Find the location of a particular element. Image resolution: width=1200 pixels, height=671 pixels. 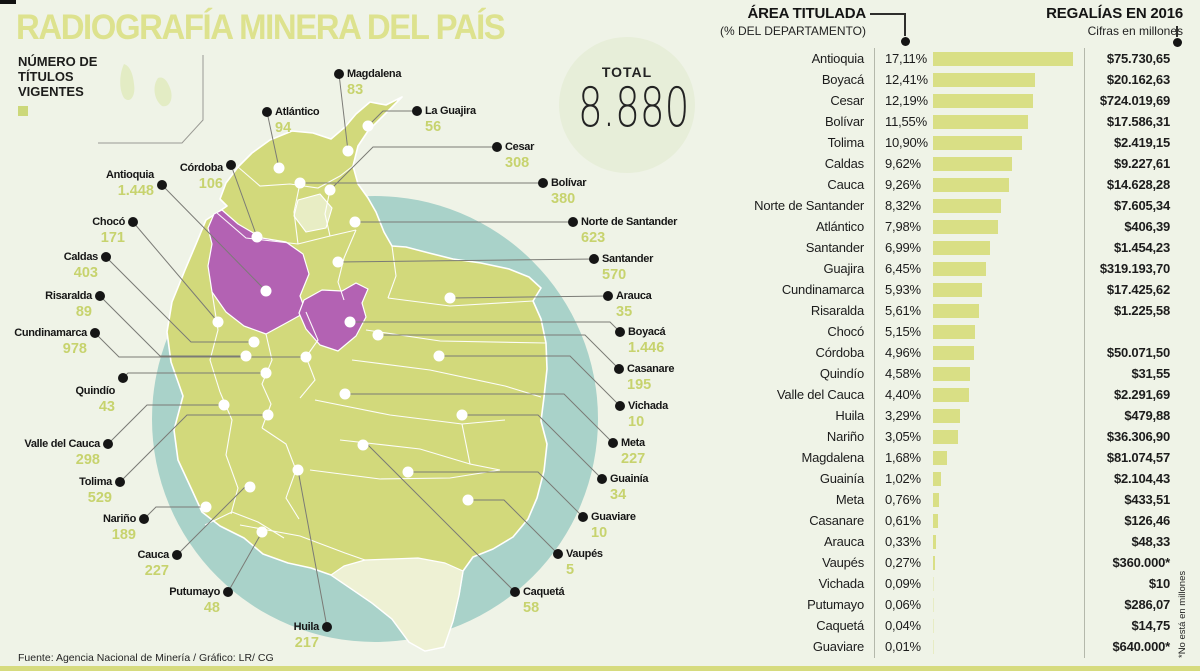

map-label: Caldas 403 is located at coordinates (81, 264).